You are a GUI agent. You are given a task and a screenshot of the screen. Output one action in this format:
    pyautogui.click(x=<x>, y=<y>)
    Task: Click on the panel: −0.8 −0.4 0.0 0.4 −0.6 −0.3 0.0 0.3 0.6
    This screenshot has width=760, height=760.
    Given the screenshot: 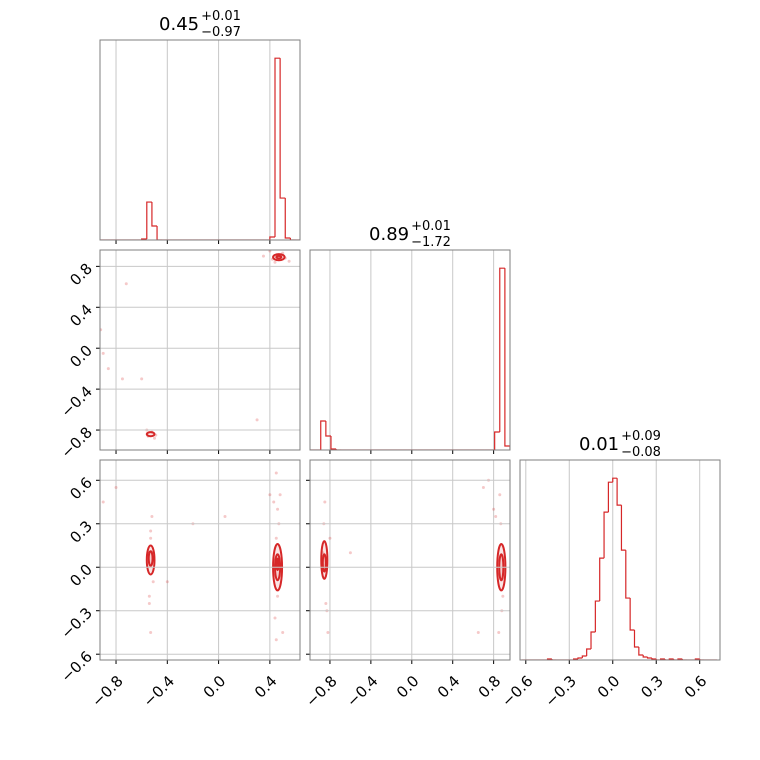 What is the action you would take?
    pyautogui.click(x=179, y=585)
    